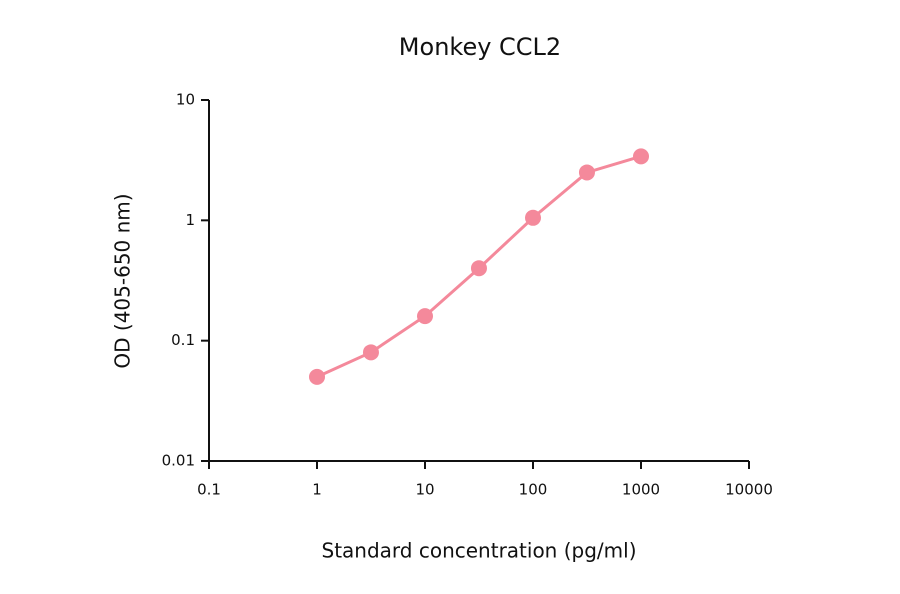 Image resolution: width=900 pixels, height=594 pixels. I want to click on y-tick-label: 1, so click(190, 220).